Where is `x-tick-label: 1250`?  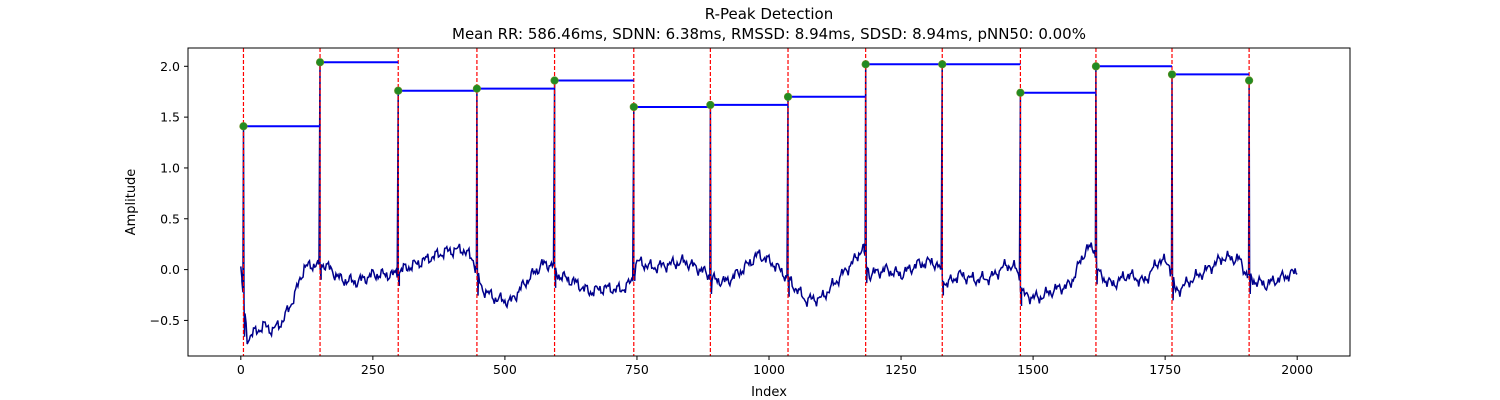 x-tick-label: 1250 is located at coordinates (901, 369).